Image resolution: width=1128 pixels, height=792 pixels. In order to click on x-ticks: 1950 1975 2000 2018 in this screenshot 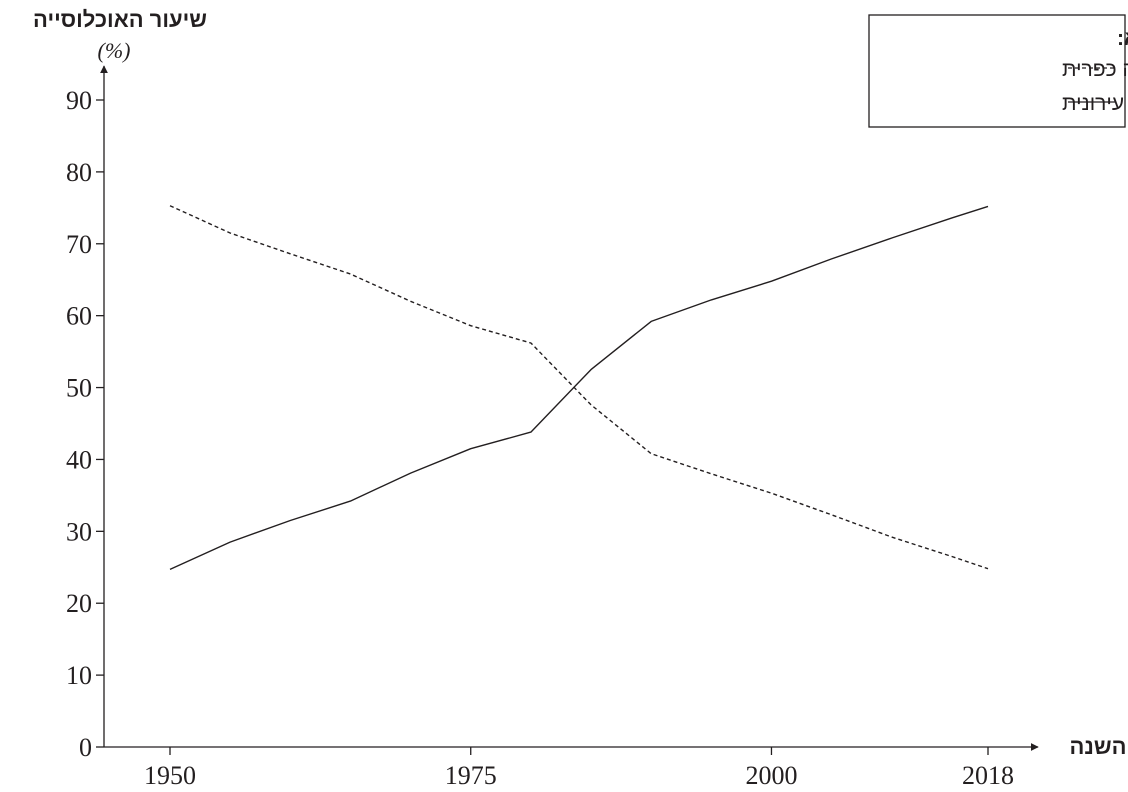, I will do `click(579, 768)`.